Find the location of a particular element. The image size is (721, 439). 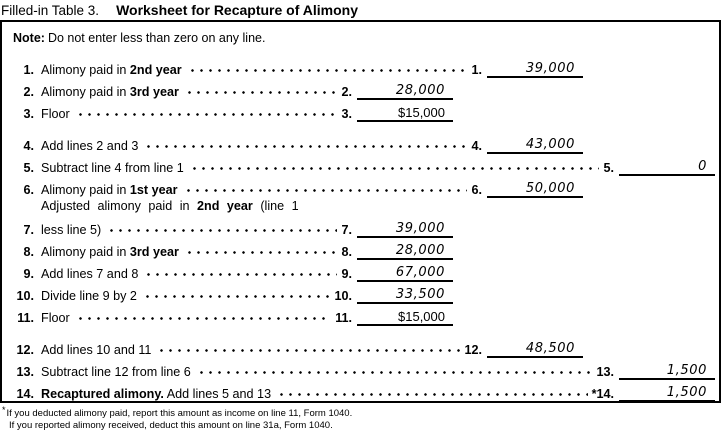

answer-value: 43,000 is located at coordinates (550, 144).